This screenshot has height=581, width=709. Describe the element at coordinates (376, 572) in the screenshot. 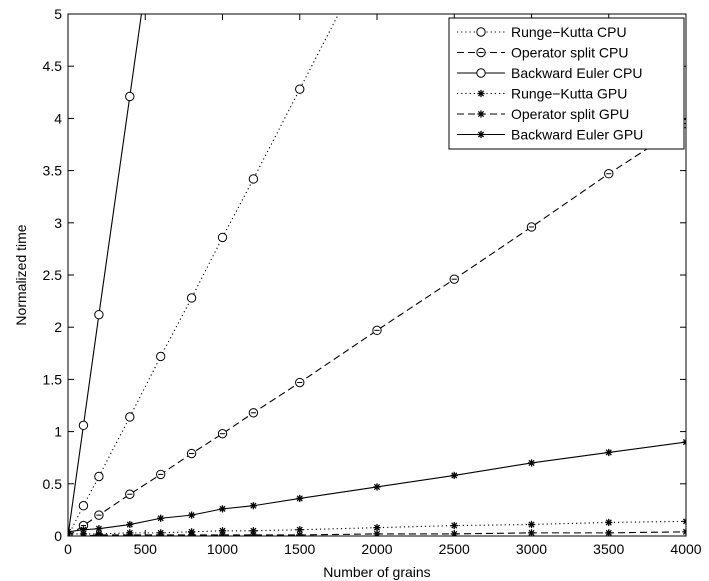

I see `x-axis-label: Number of grains` at that location.